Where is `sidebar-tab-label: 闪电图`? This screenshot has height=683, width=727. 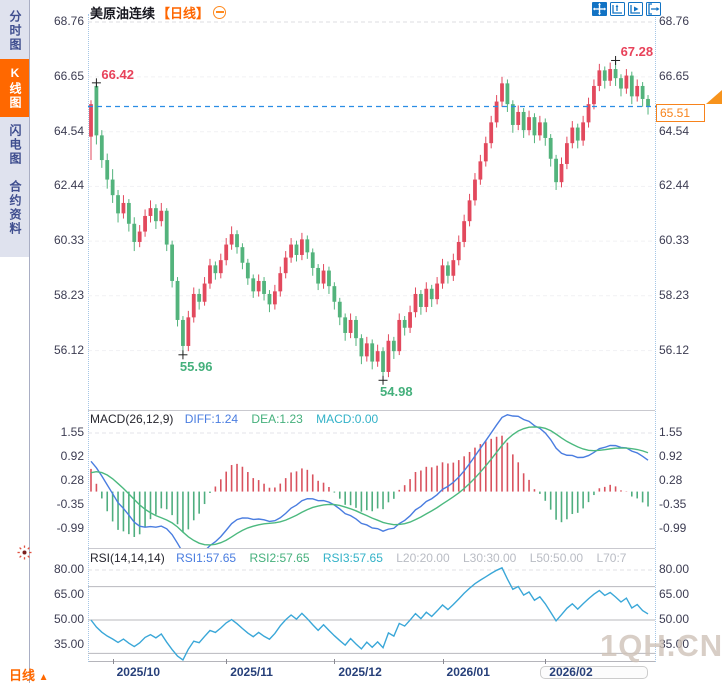 sidebar-tab-label: 闪电图 is located at coordinates (15, 145).